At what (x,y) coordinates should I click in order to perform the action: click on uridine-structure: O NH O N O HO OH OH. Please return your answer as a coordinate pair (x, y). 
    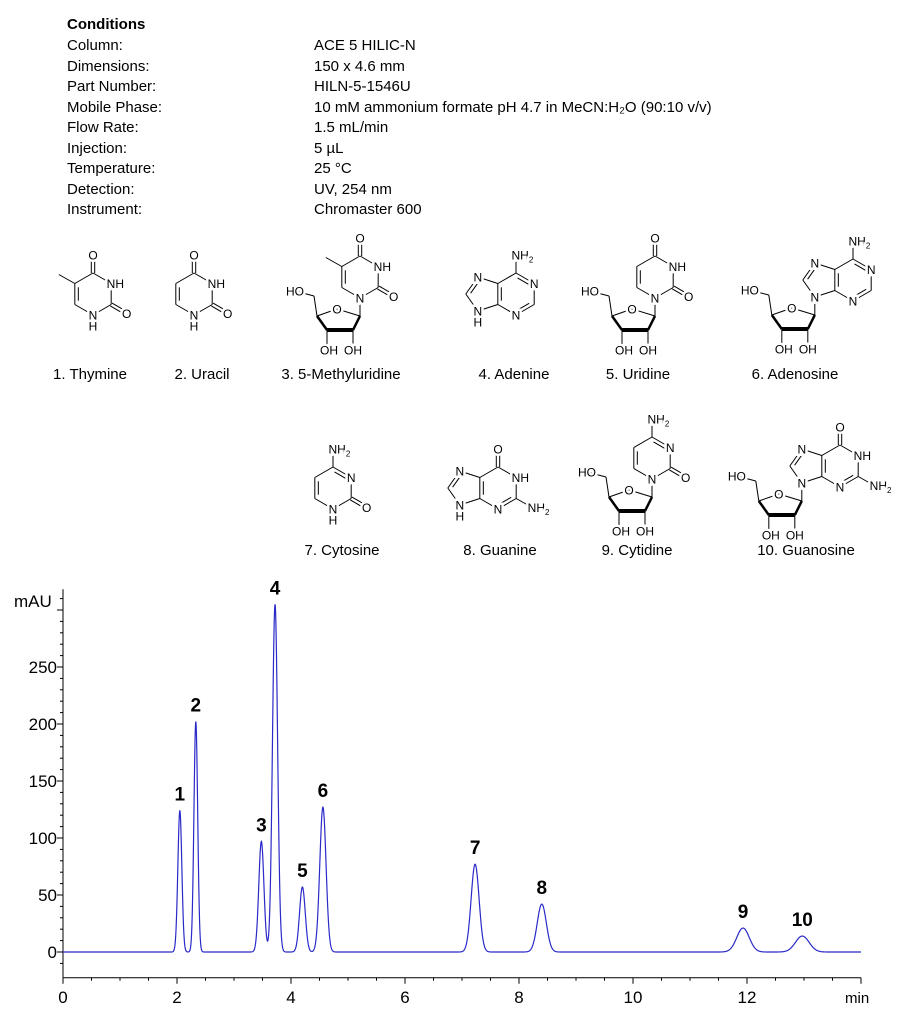
    Looking at the image, I should click on (637, 294).